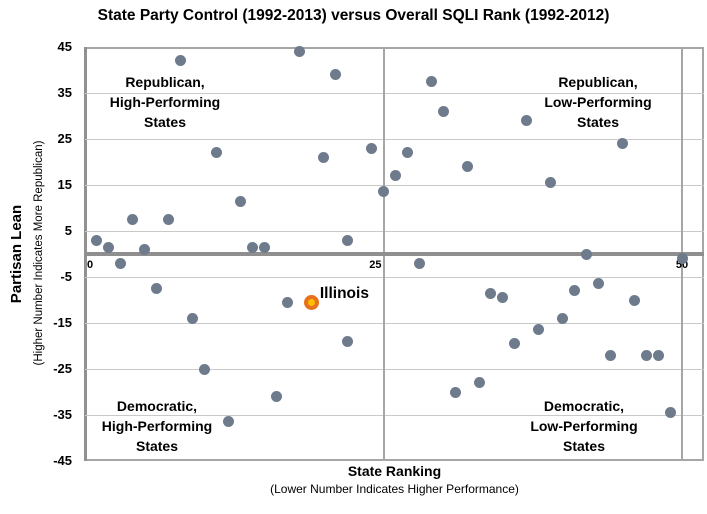 The image size is (707, 514). What do you see at coordinates (344, 294) in the screenshot?
I see `highlight-point-label: Illinois` at bounding box center [344, 294].